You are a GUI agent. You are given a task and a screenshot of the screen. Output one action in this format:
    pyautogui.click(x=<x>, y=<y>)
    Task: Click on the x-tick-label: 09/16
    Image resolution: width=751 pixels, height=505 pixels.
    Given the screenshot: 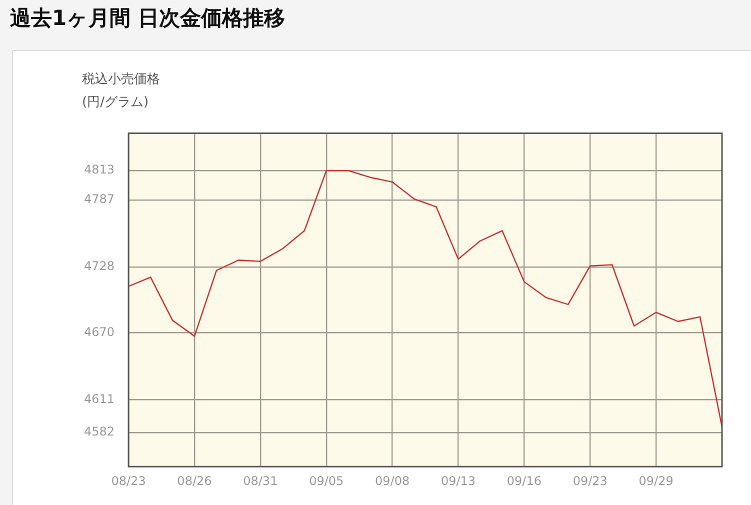 What is the action you would take?
    pyautogui.click(x=524, y=481)
    